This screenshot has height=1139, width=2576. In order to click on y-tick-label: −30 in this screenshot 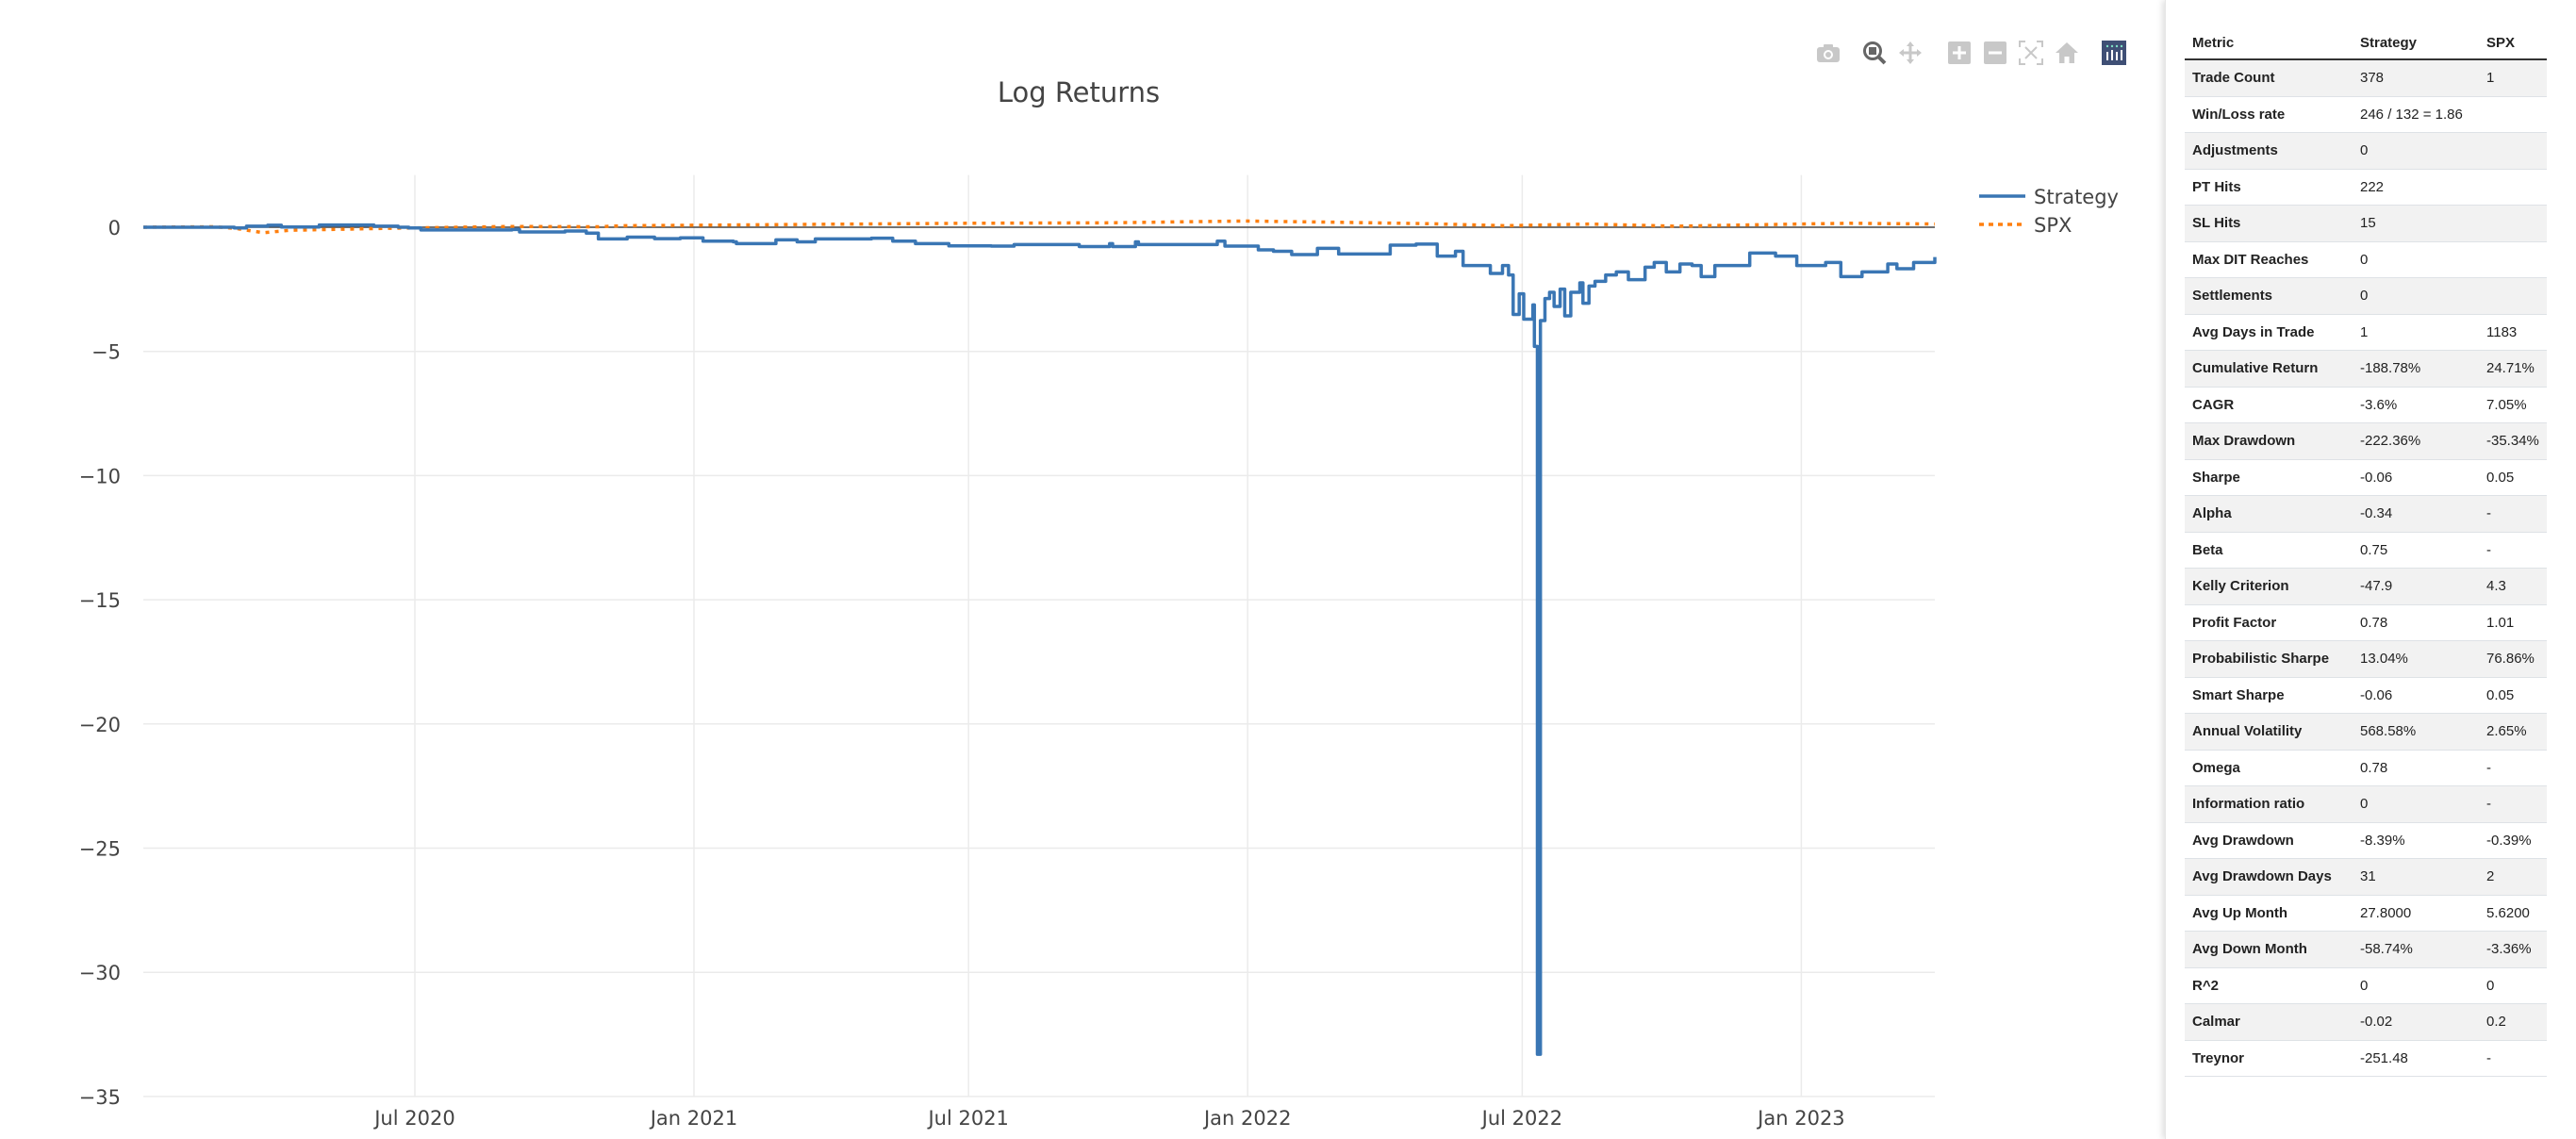, I will do `click(100, 973)`.